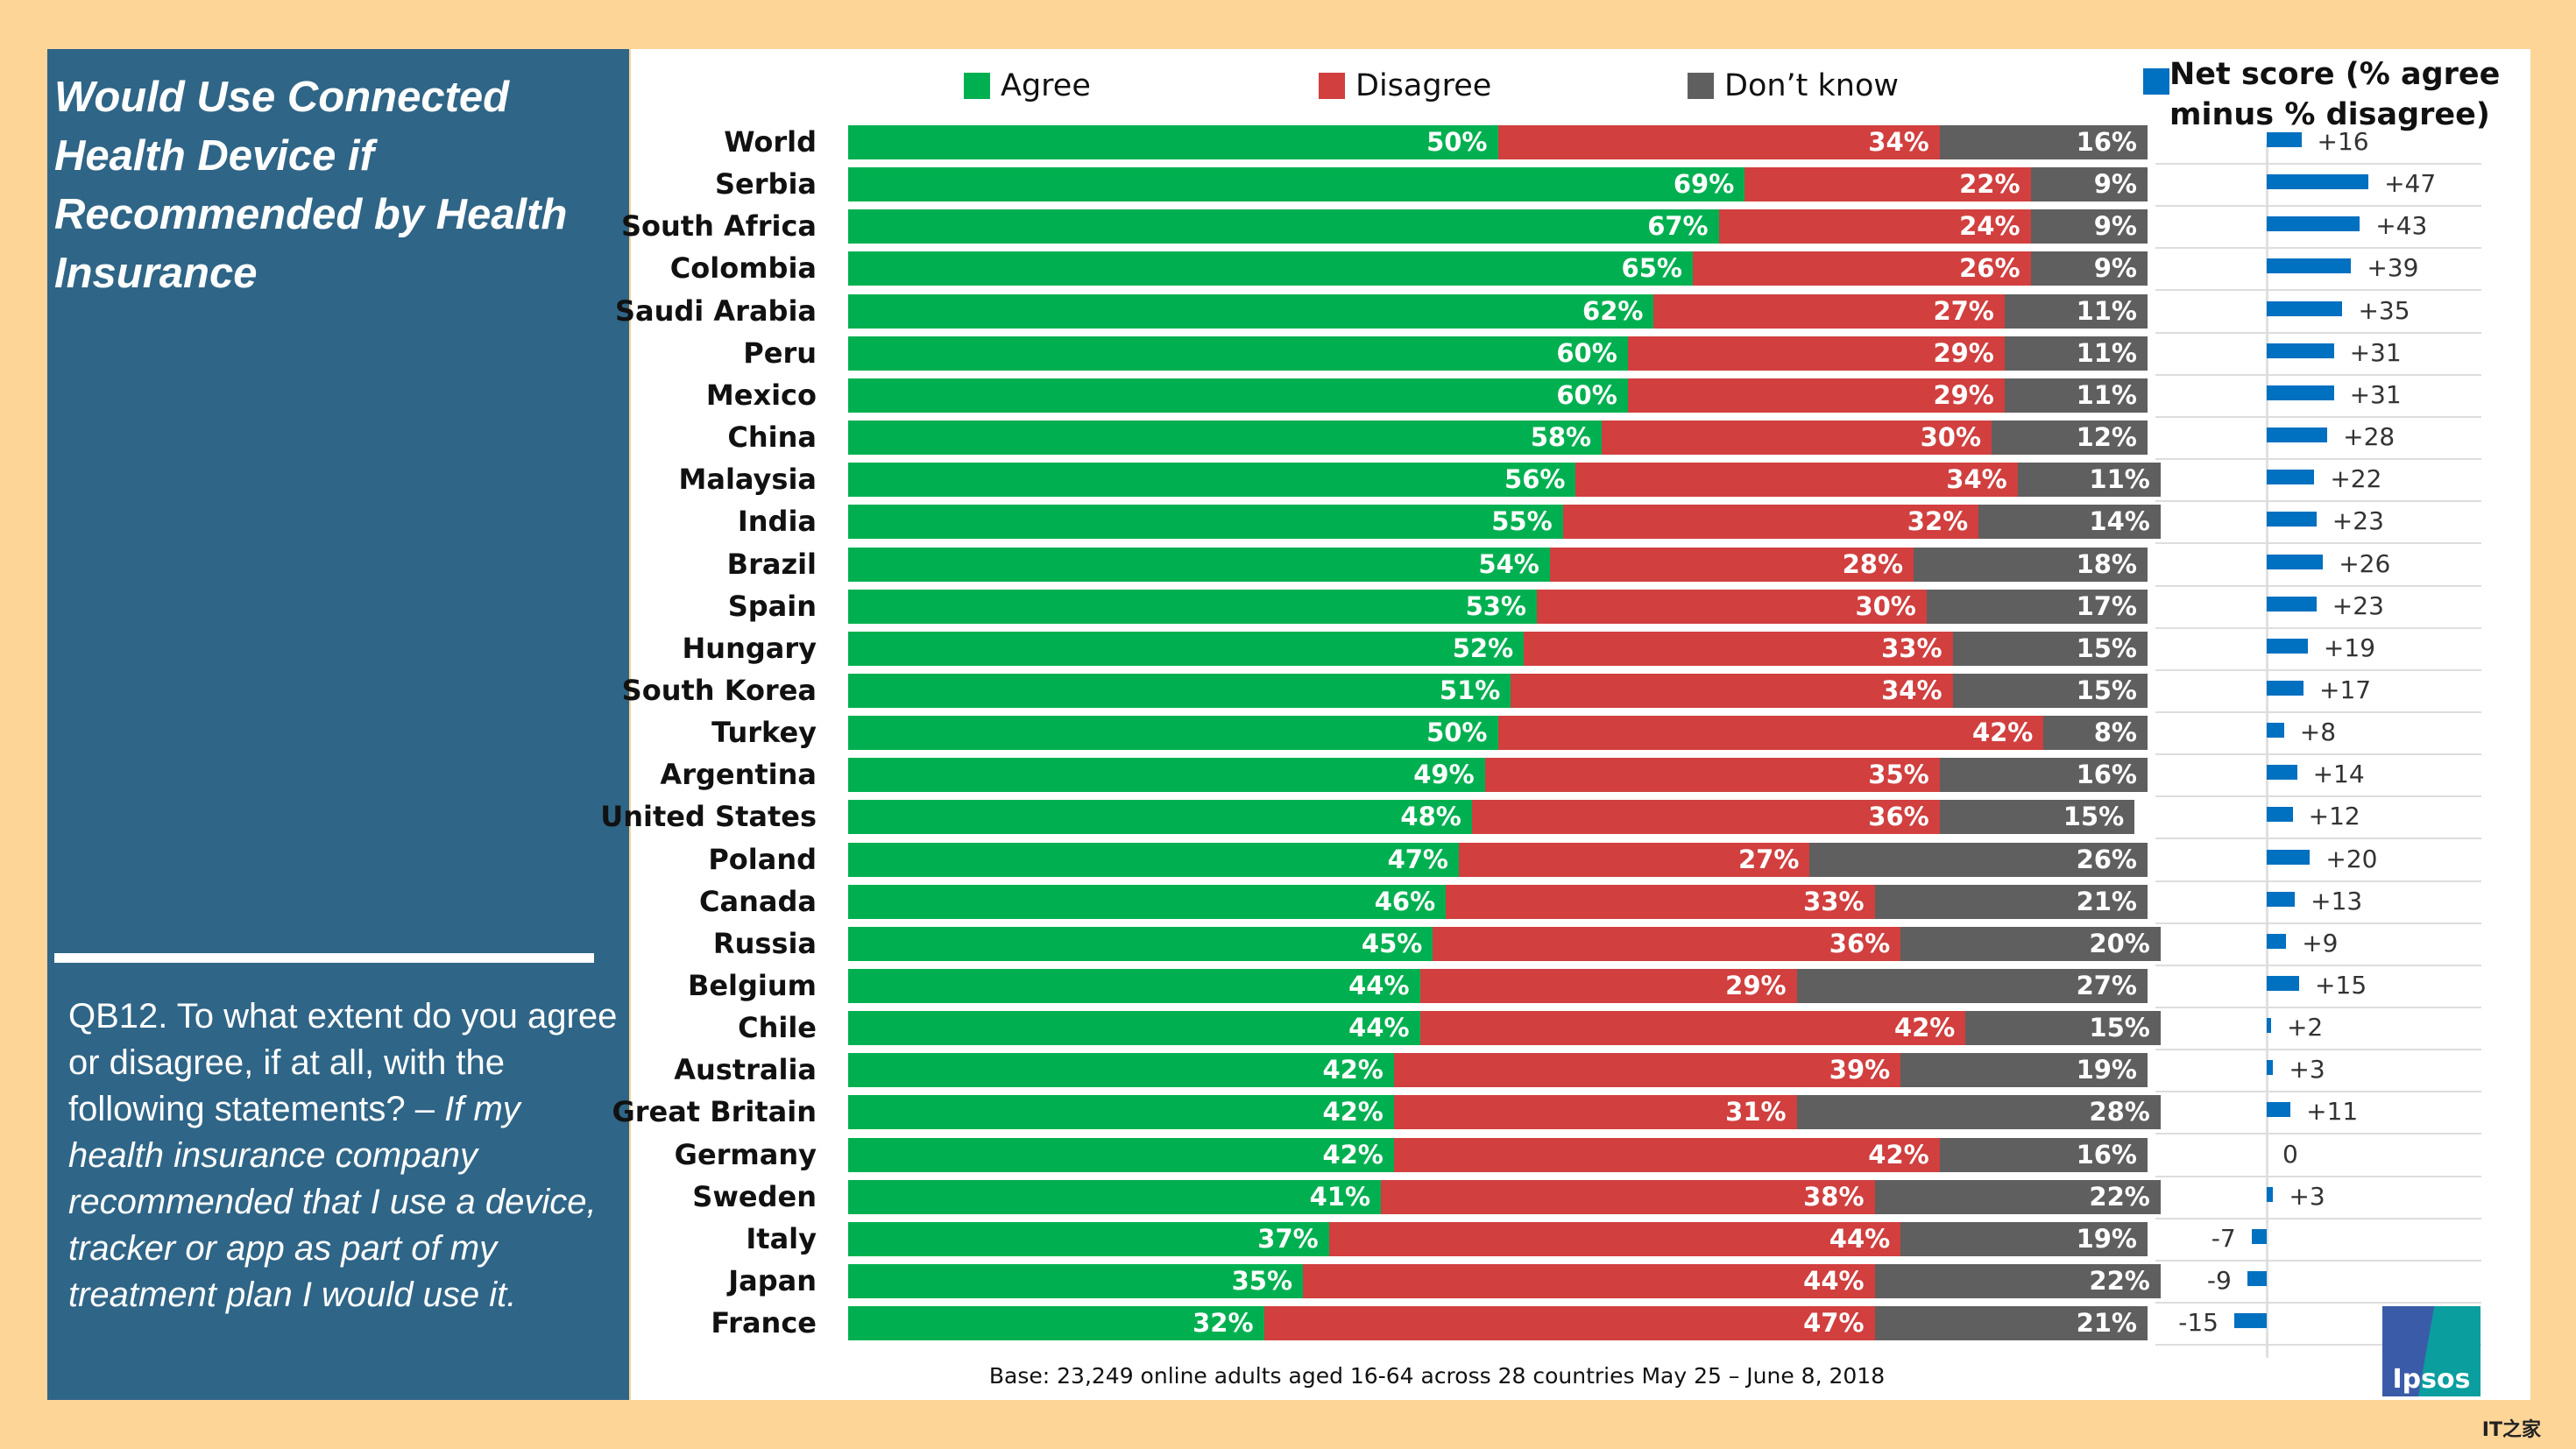 The width and height of the screenshot is (2576, 1449). I want to click on net-score-label: -7, so click(2223, 1238).